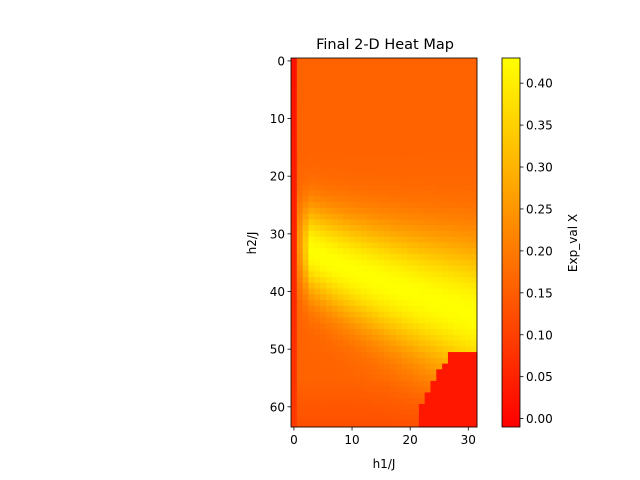  I want to click on tick-label: 0.35, so click(539, 126).